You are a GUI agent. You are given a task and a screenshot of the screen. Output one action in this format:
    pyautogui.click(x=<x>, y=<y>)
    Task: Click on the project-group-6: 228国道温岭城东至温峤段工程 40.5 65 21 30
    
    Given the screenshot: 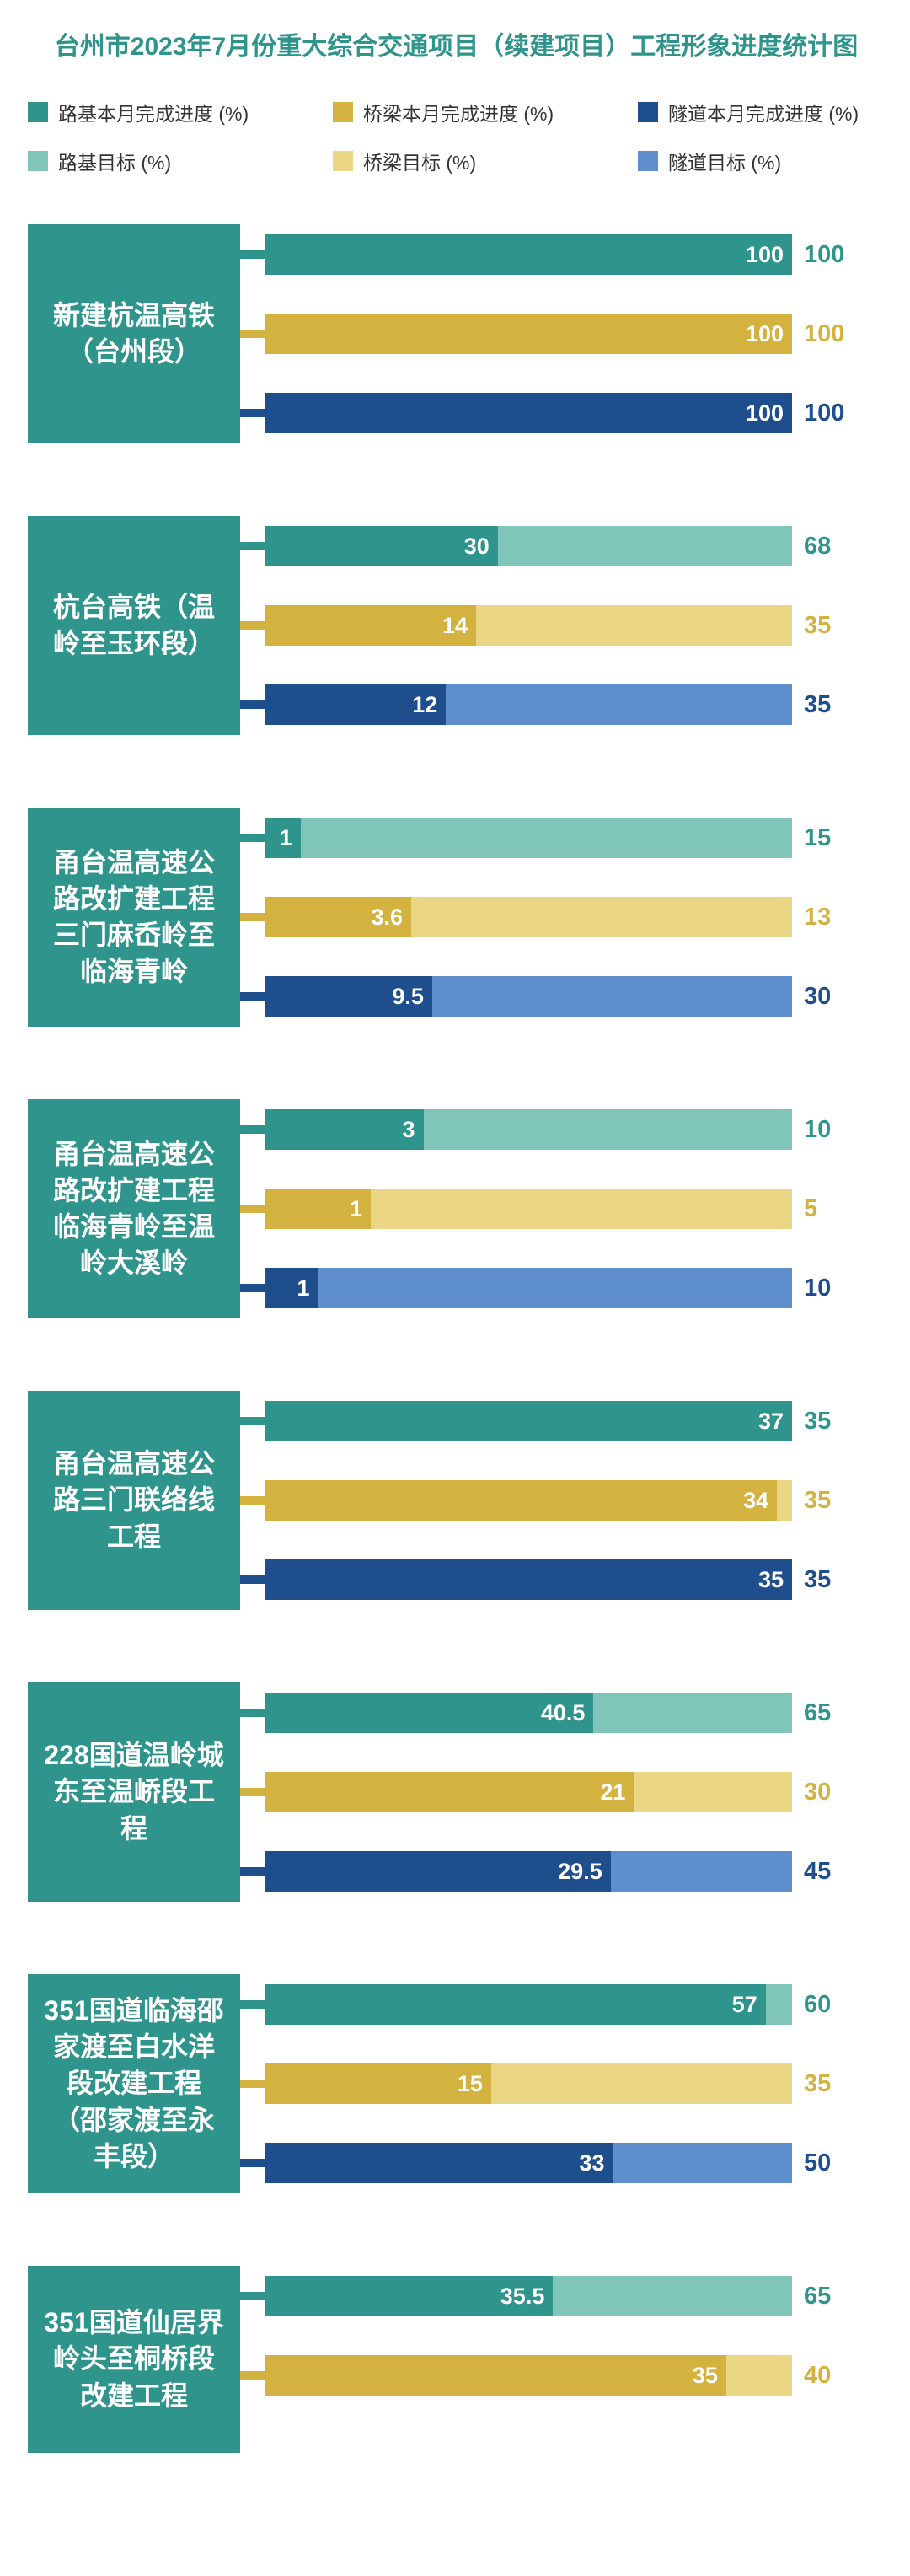 What is the action you would take?
    pyautogui.click(x=456, y=1792)
    